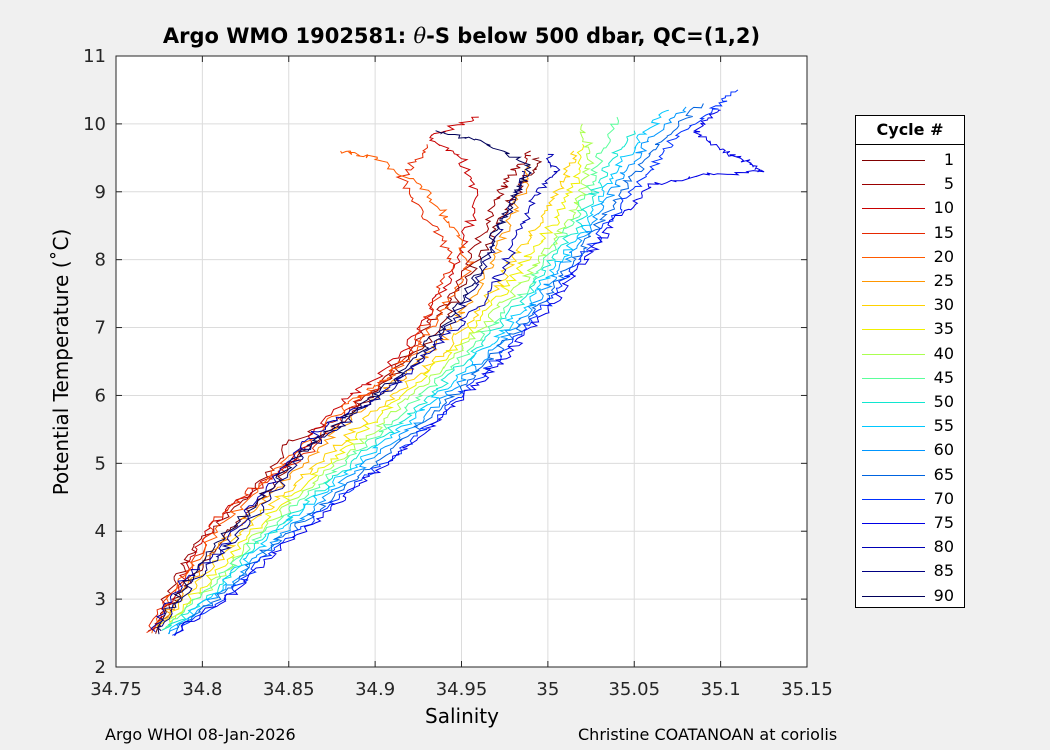  What do you see at coordinates (100, 328) in the screenshot?
I see `y-tick-label: 7` at bounding box center [100, 328].